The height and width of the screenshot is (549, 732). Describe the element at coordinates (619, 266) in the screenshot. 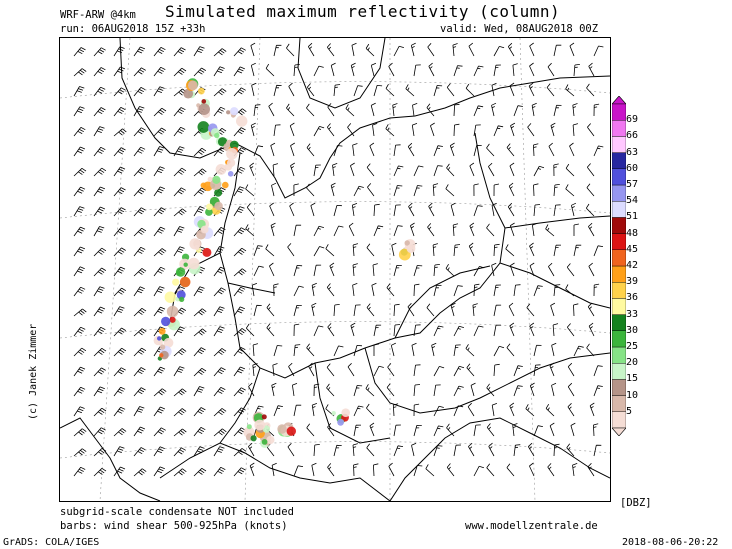

I see `color-legend-bar` at that location.